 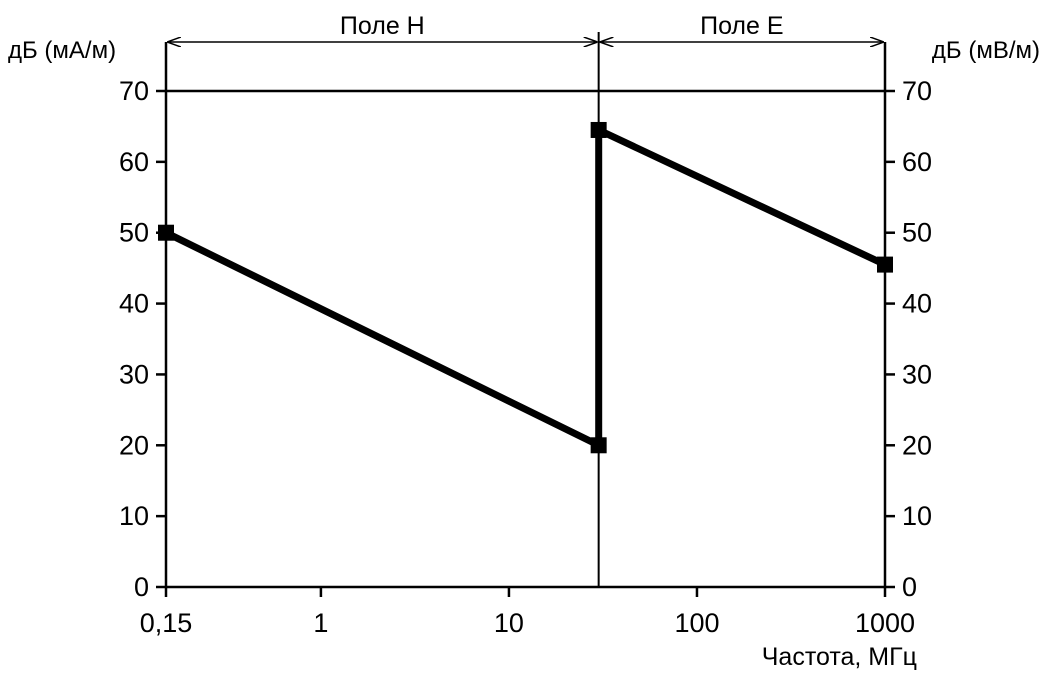 I want to click on x-axis-label: Частота, МГц, so click(x=839, y=657).